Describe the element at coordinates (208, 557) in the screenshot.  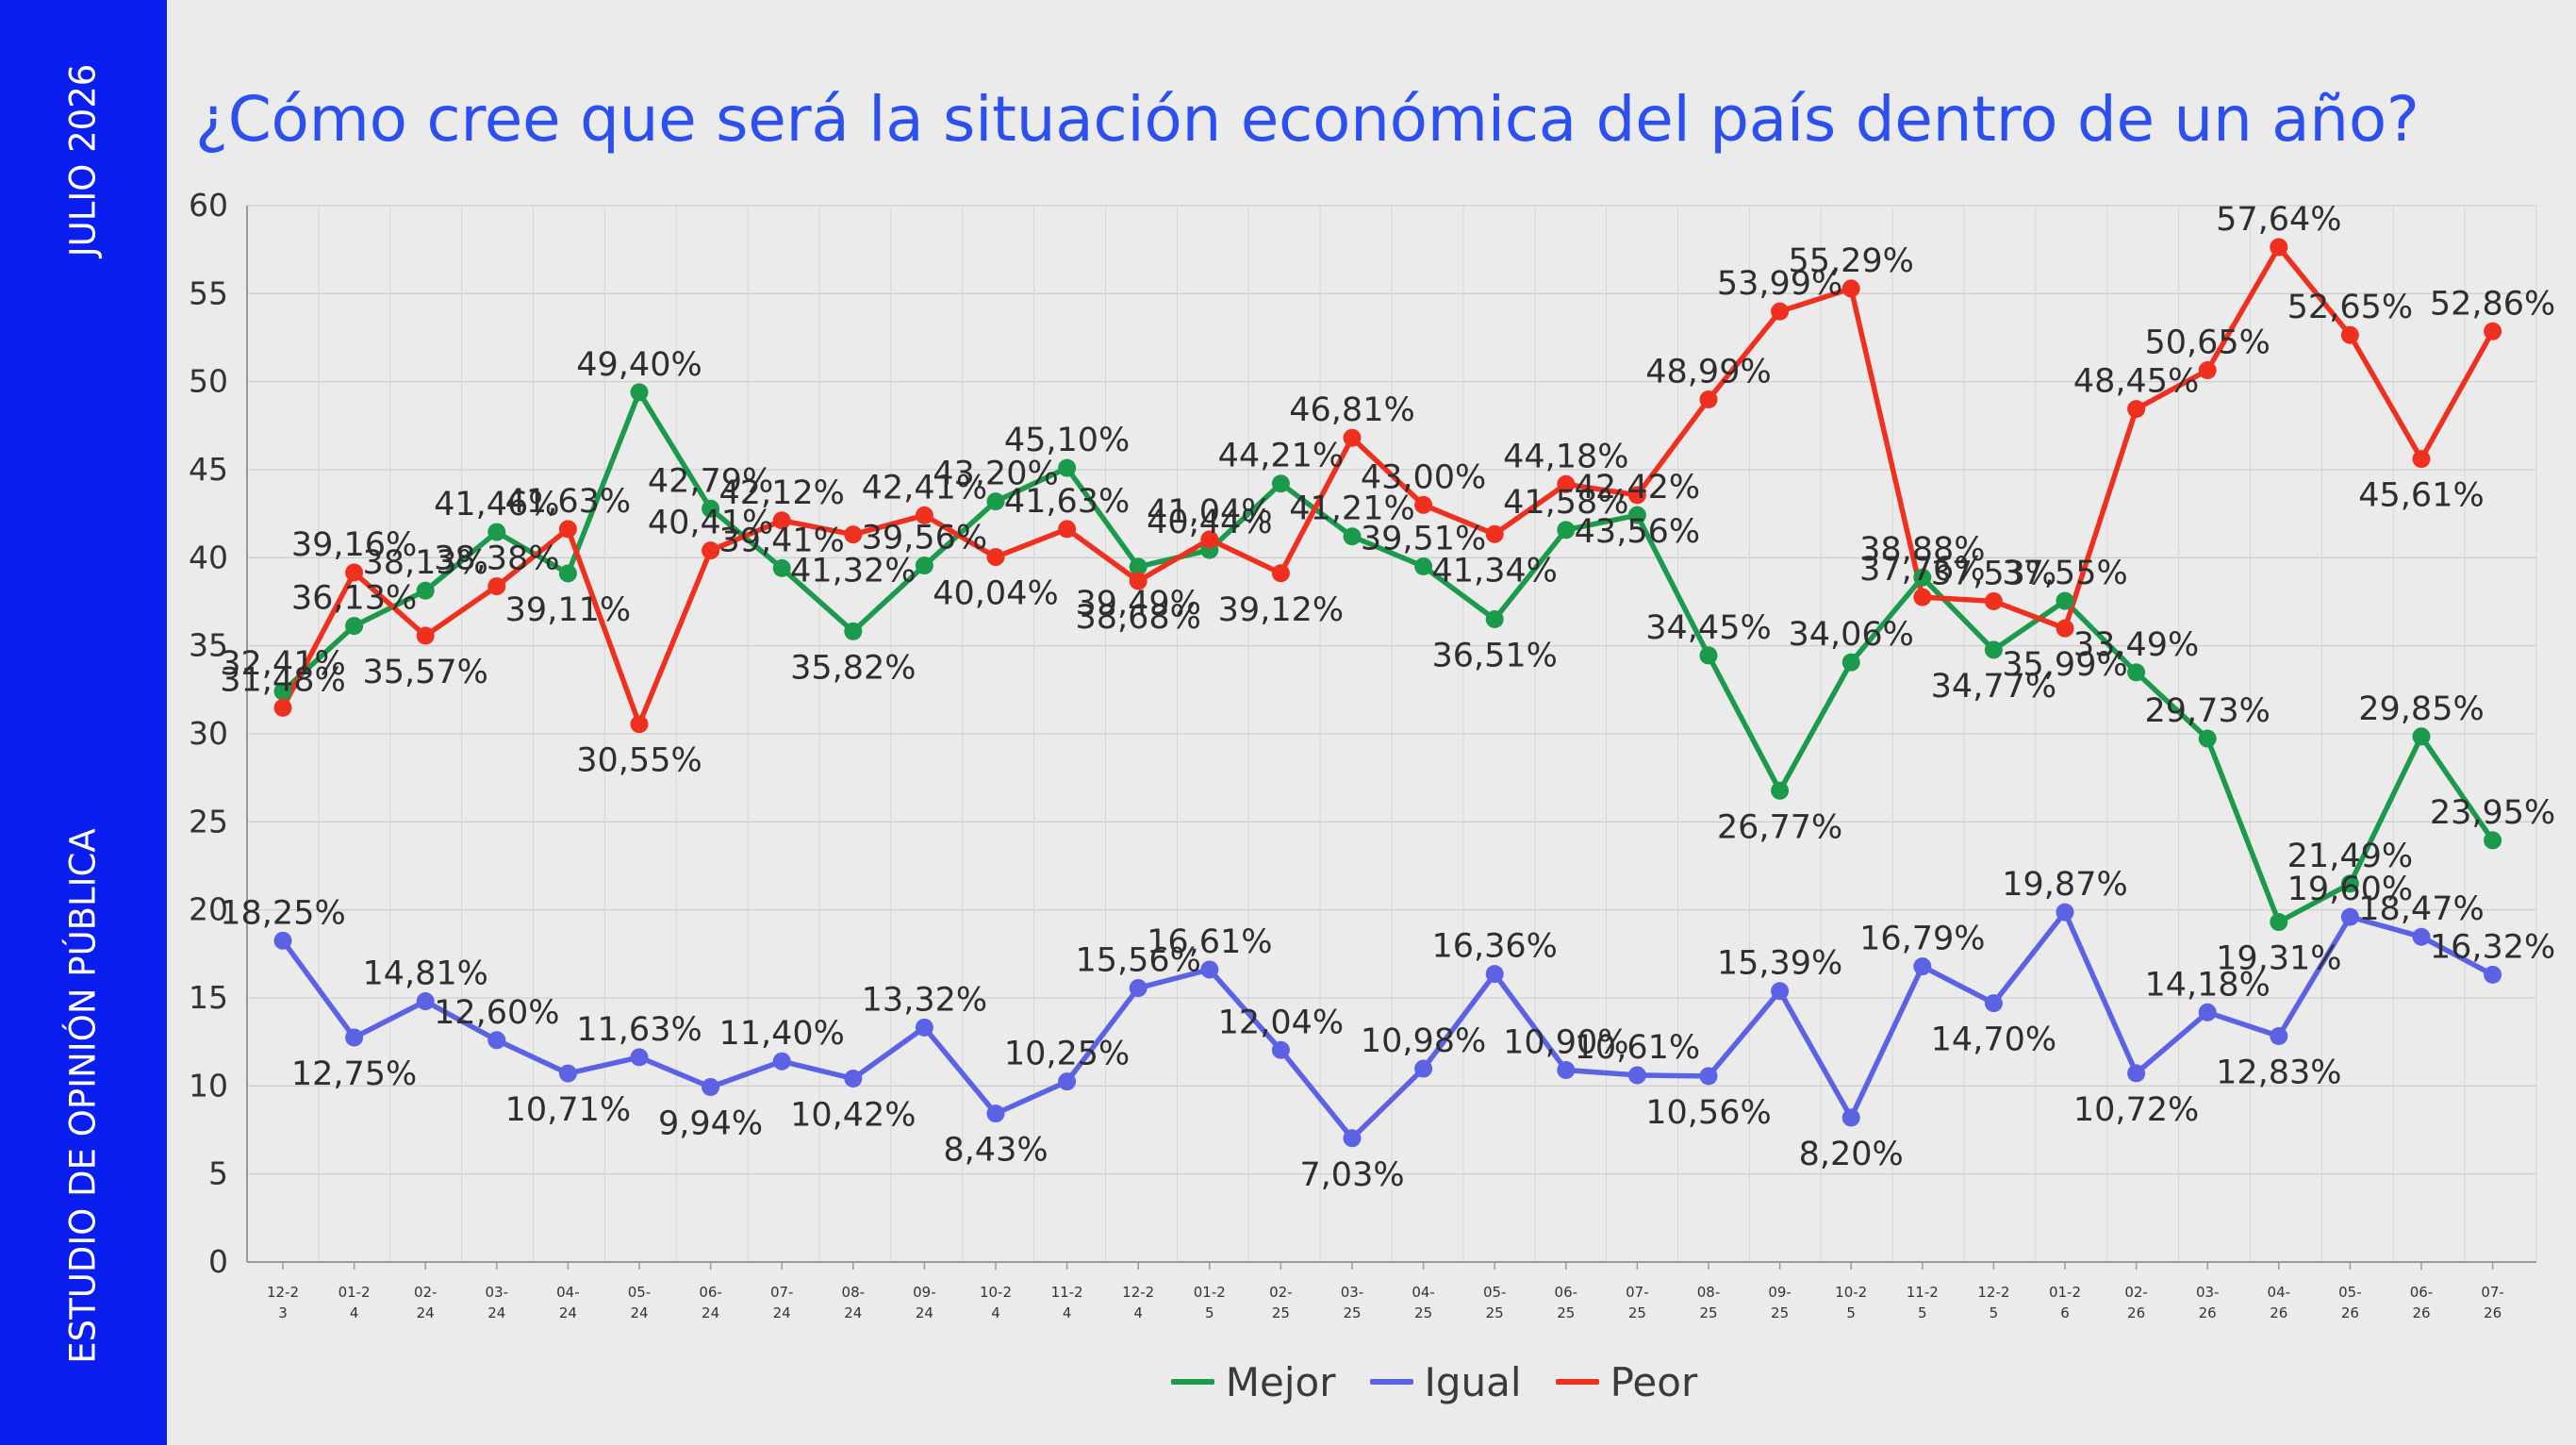
I see `y-tick-label: 40` at that location.